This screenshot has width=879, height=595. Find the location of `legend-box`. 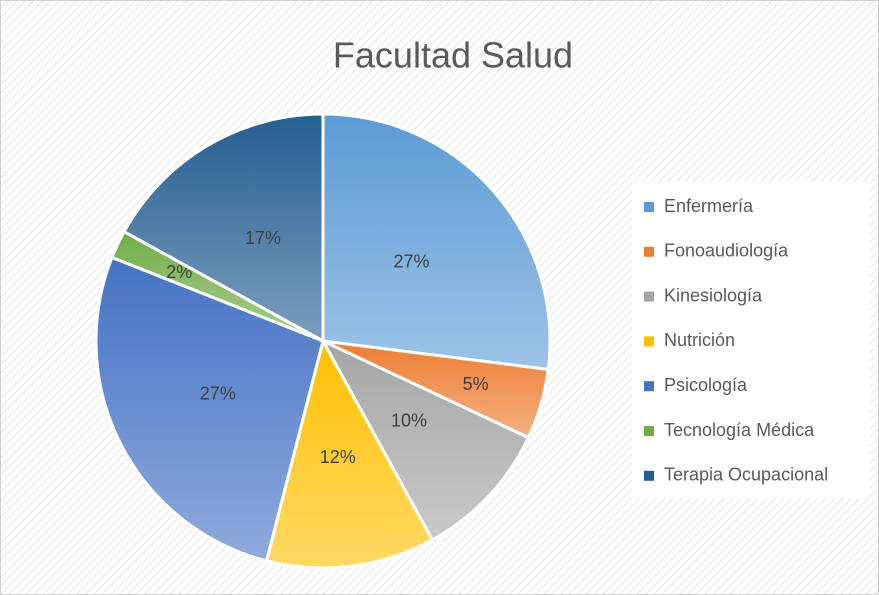

legend-box is located at coordinates (751, 340).